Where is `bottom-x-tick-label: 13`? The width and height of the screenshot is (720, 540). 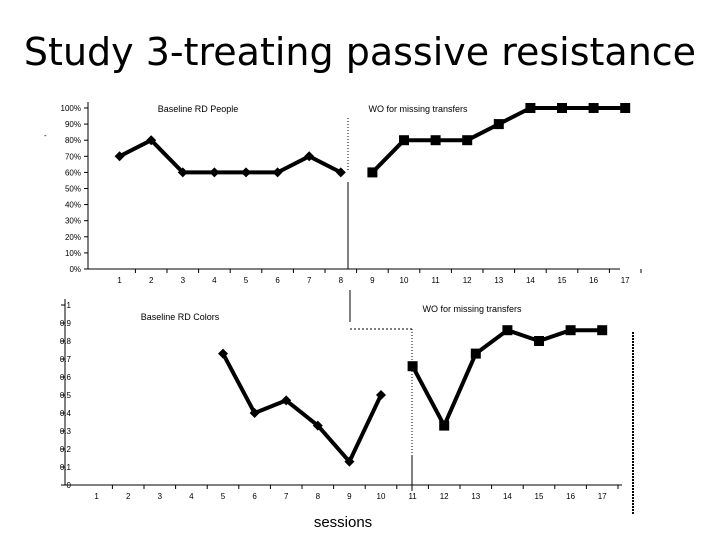
bottom-x-tick-label: 13 is located at coordinates (475, 496).